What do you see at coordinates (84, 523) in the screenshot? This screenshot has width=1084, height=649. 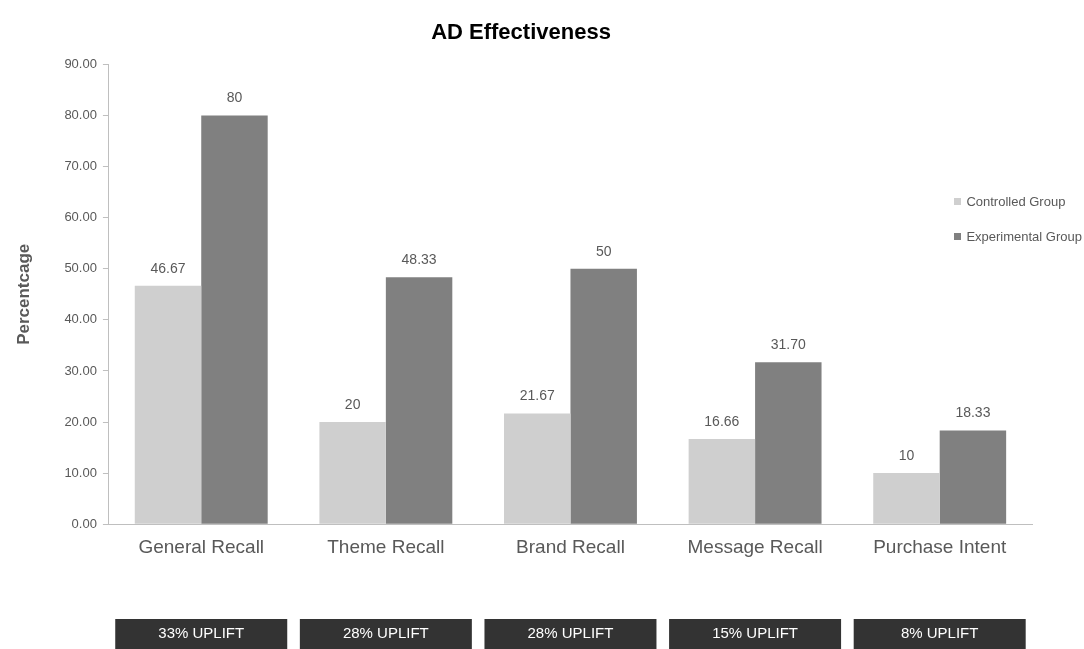 I see `y-tick-label: 0.00` at bounding box center [84, 523].